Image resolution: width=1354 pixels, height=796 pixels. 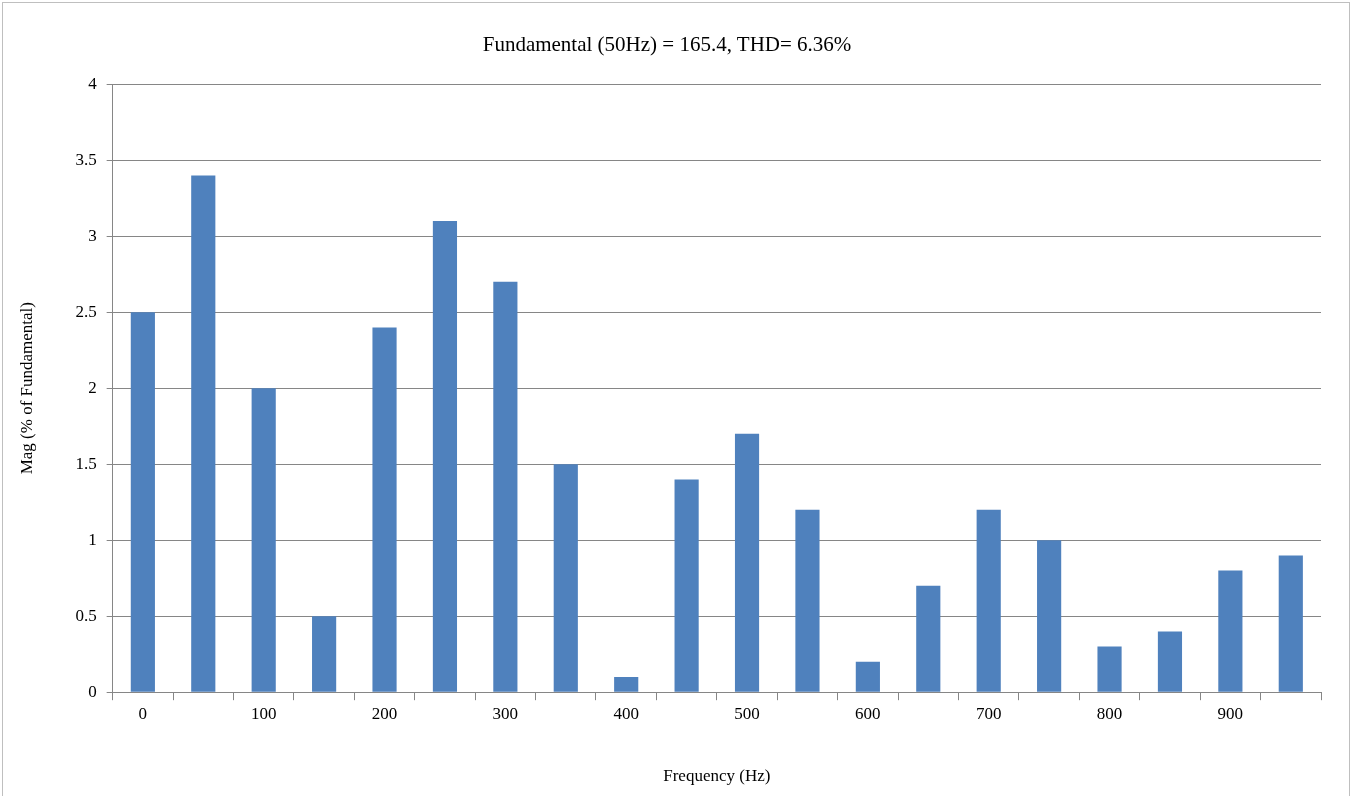 I want to click on y-tick-label: 2, so click(x=92, y=387).